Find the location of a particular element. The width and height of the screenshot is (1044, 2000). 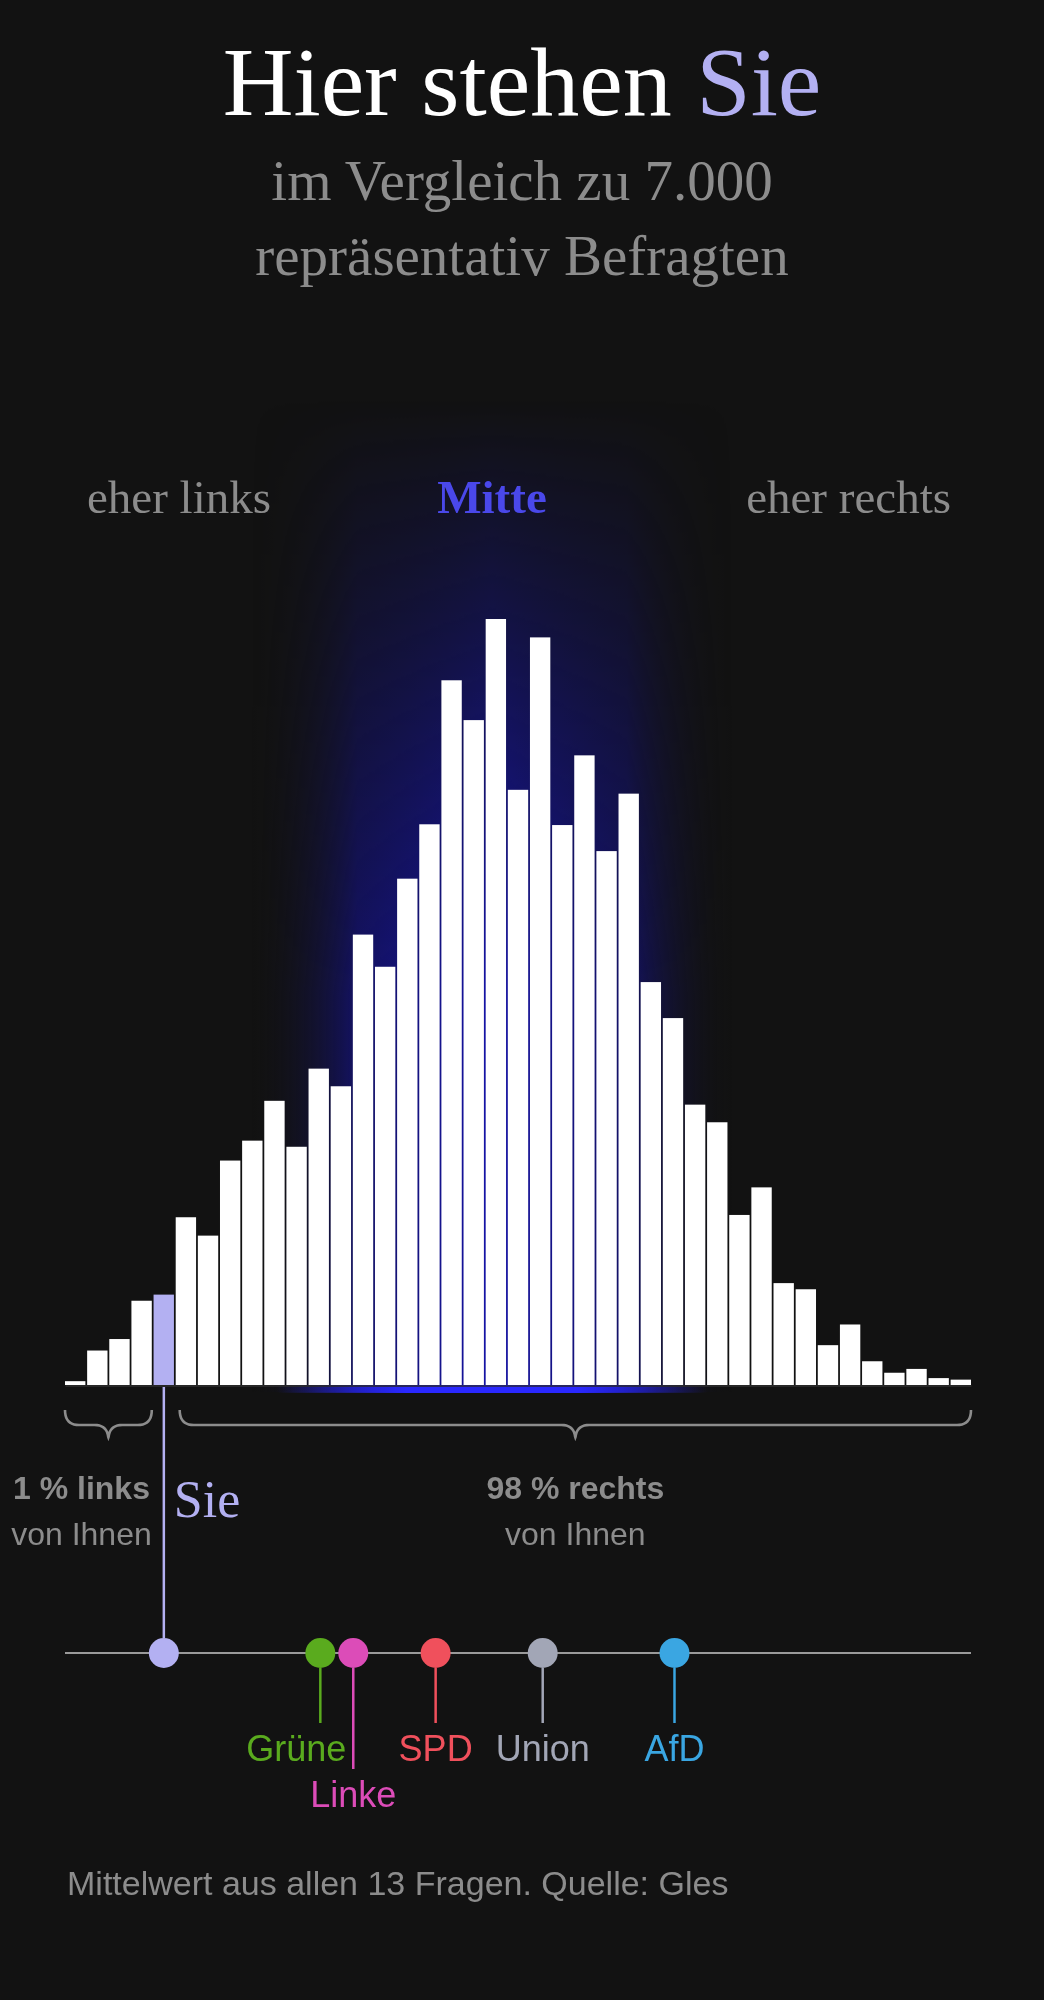

text: Mittelwert aus allen 13 Fragen. Quelle: Gles is located at coordinates (398, 1883).